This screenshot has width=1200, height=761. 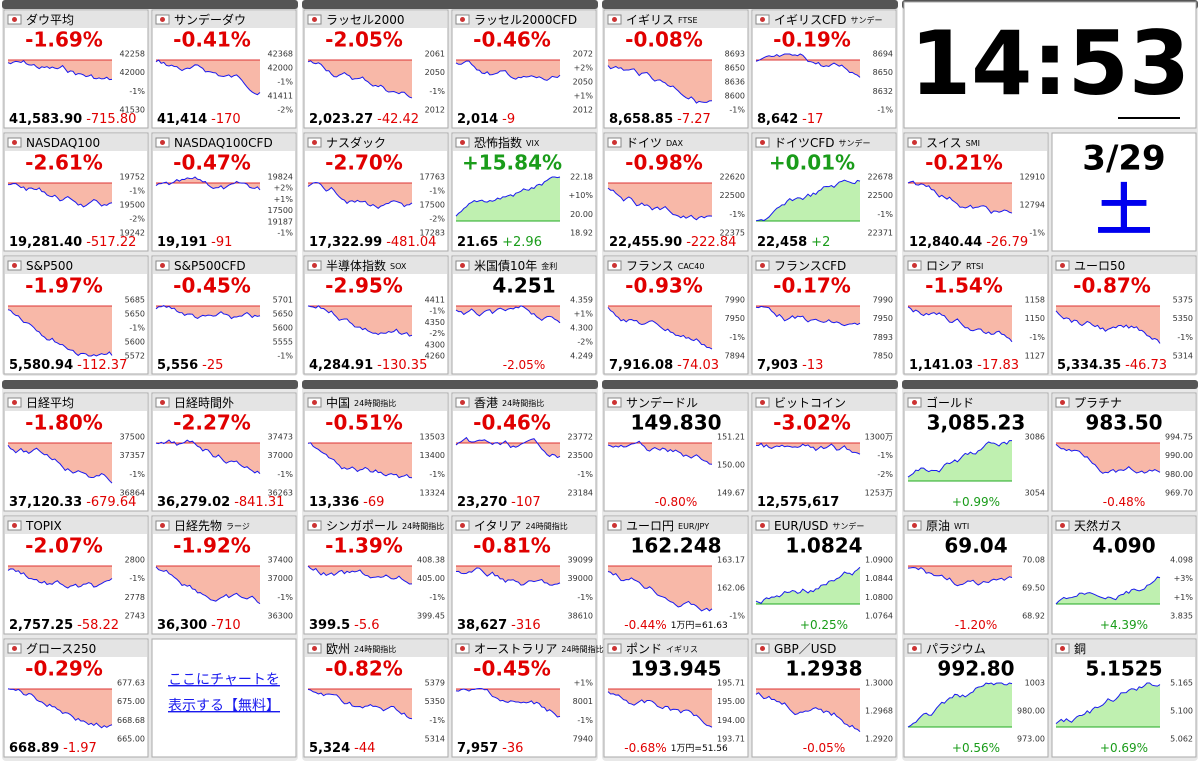 I want to click on tile-sub: SMI, so click(x=973, y=143).